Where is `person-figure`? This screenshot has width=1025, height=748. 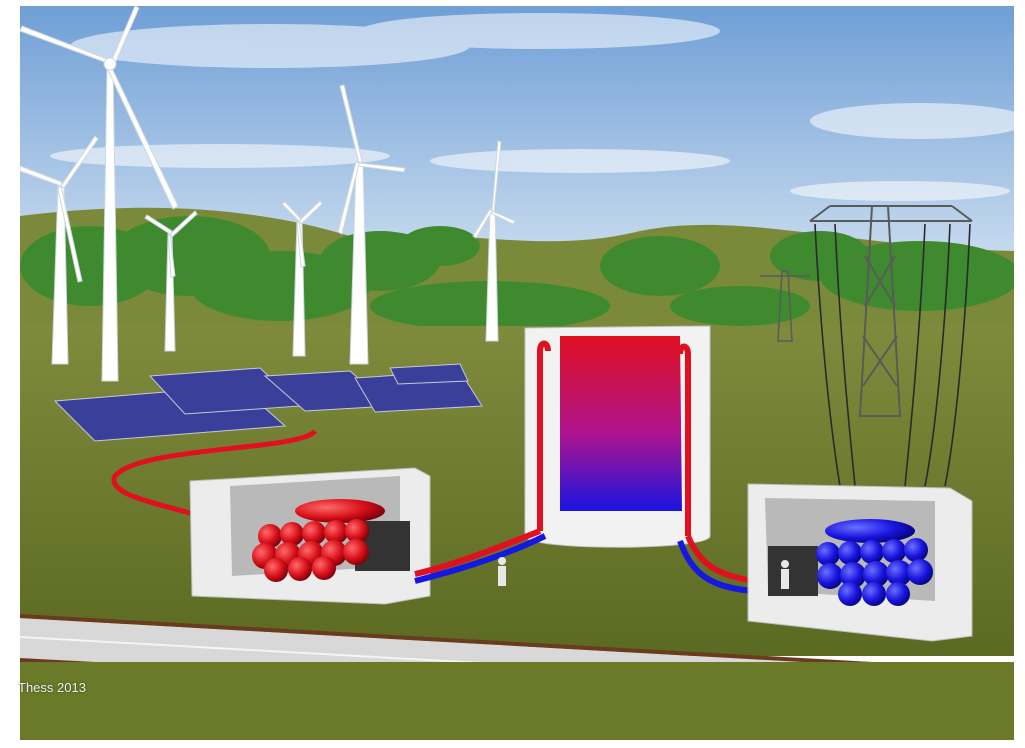 person-figure is located at coordinates (502, 571).